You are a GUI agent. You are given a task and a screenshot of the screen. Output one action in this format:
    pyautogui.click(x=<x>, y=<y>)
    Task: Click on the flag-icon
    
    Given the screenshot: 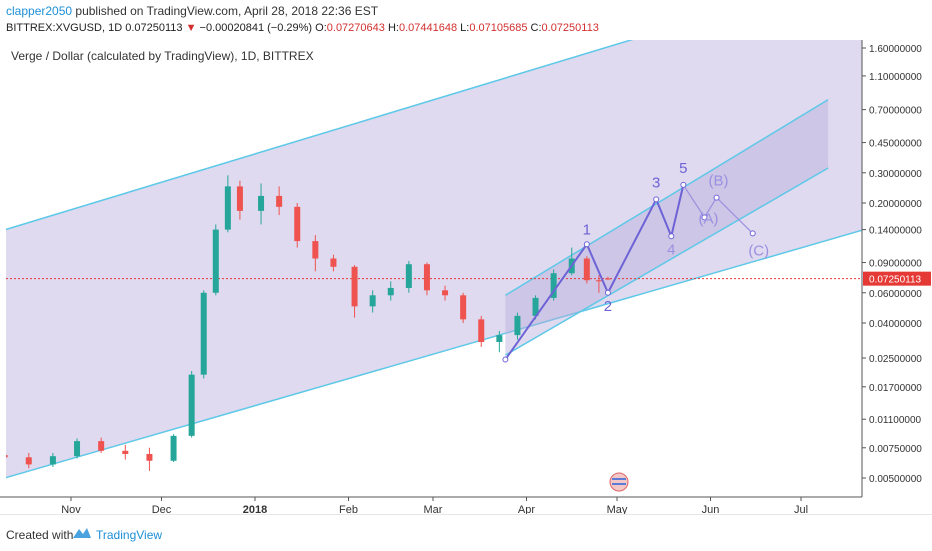 What is the action you would take?
    pyautogui.click(x=619, y=482)
    